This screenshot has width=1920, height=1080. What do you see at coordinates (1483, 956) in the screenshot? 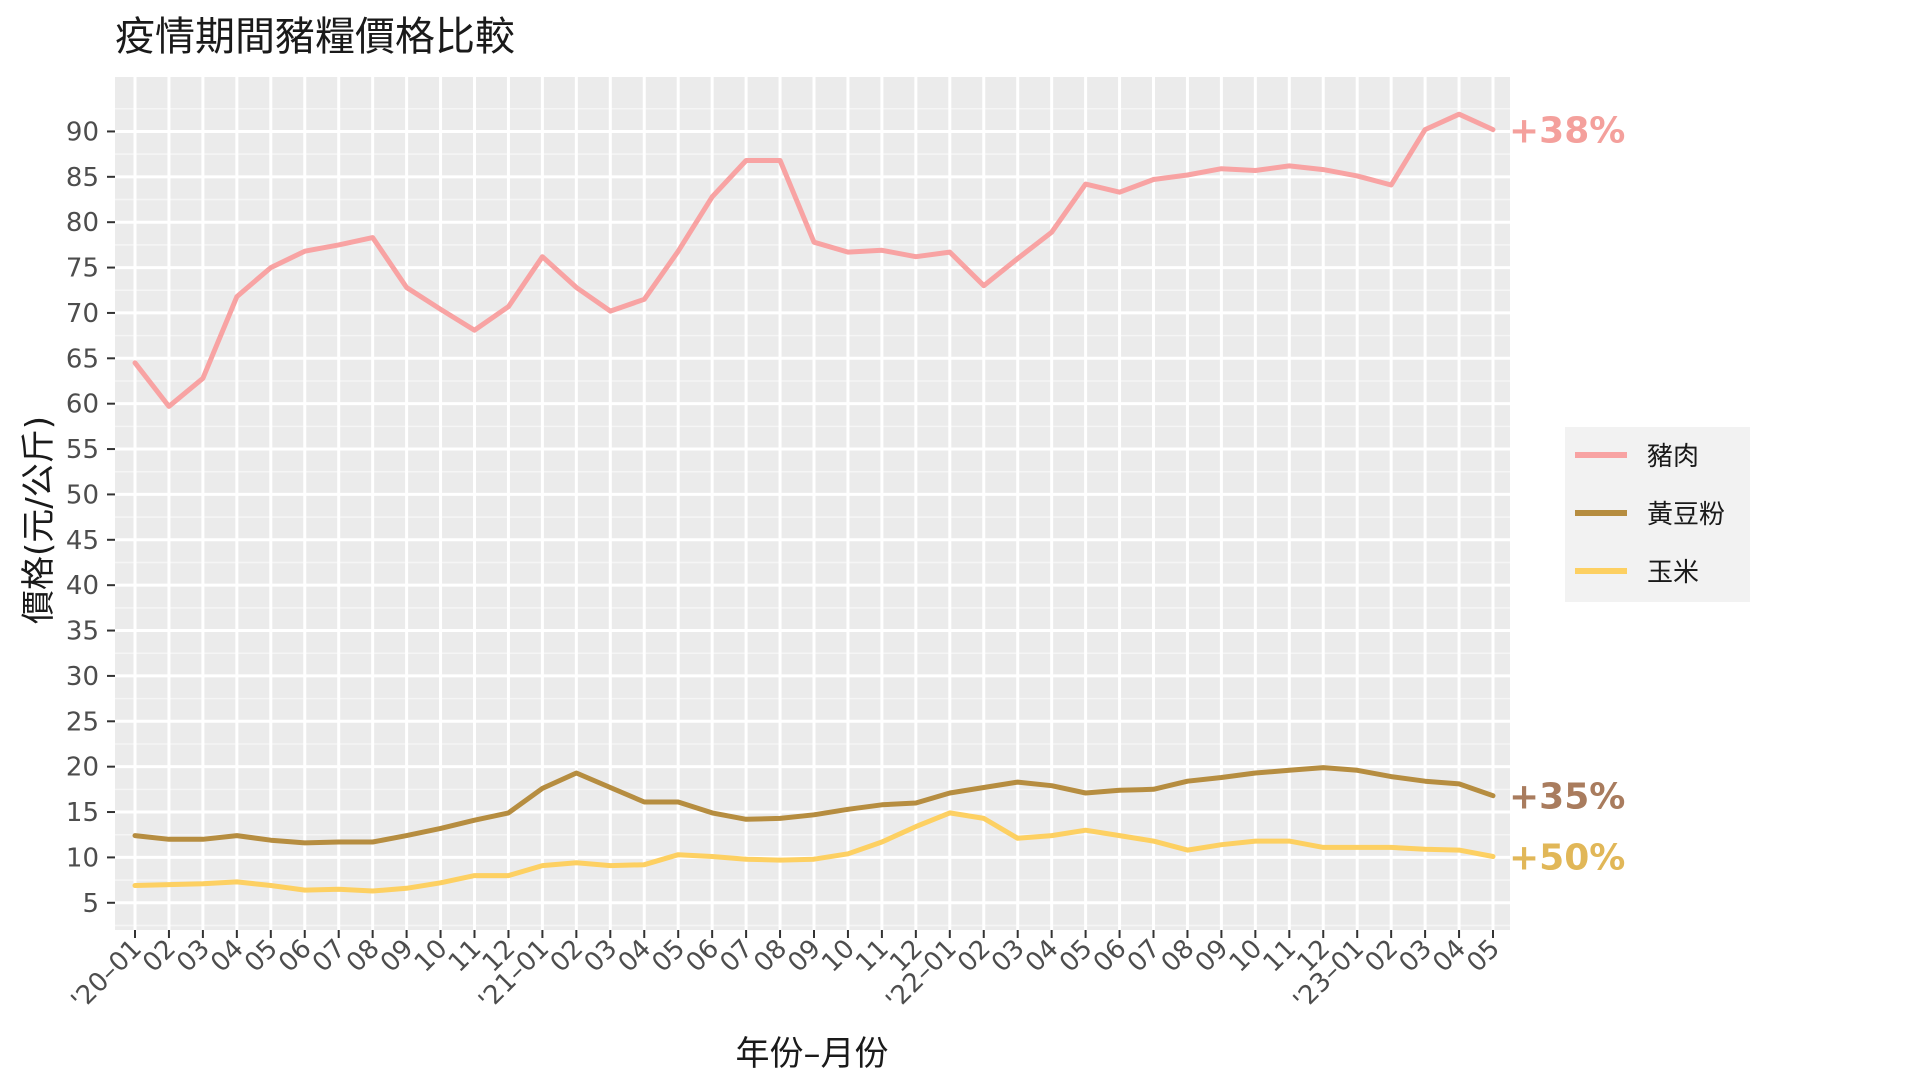
I see `x-tick-label: 05` at bounding box center [1483, 956].